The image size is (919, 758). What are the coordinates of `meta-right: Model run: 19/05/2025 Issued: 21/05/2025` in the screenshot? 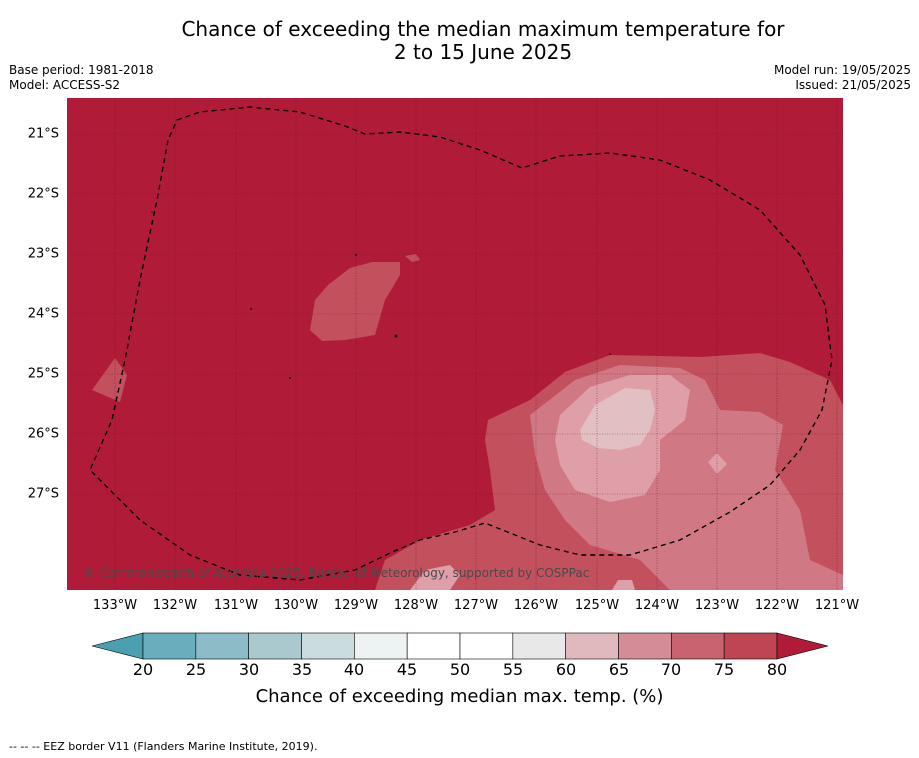 It's located at (842, 78).